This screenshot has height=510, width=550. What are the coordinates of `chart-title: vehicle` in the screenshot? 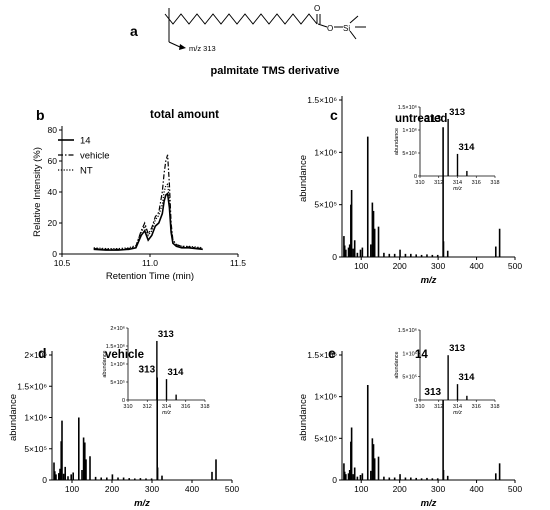 It's located at (124, 355).